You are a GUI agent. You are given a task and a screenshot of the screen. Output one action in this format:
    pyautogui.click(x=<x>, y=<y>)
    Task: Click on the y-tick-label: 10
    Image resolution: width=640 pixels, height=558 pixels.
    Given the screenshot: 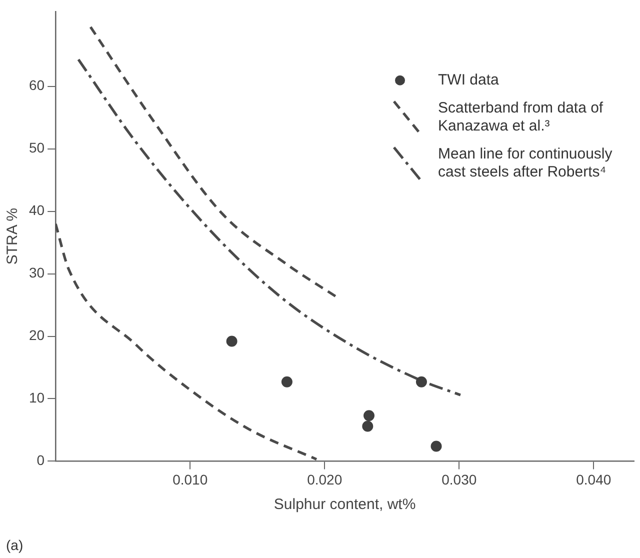 What is the action you would take?
    pyautogui.click(x=36, y=398)
    